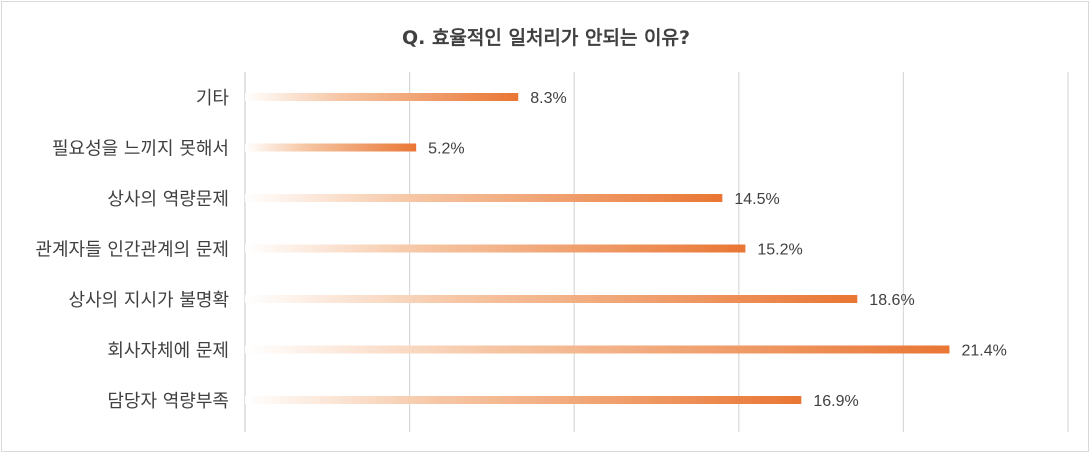 The width and height of the screenshot is (1092, 455). What do you see at coordinates (168, 401) in the screenshot?
I see `category-label-7: 담당자 역량부족` at bounding box center [168, 401].